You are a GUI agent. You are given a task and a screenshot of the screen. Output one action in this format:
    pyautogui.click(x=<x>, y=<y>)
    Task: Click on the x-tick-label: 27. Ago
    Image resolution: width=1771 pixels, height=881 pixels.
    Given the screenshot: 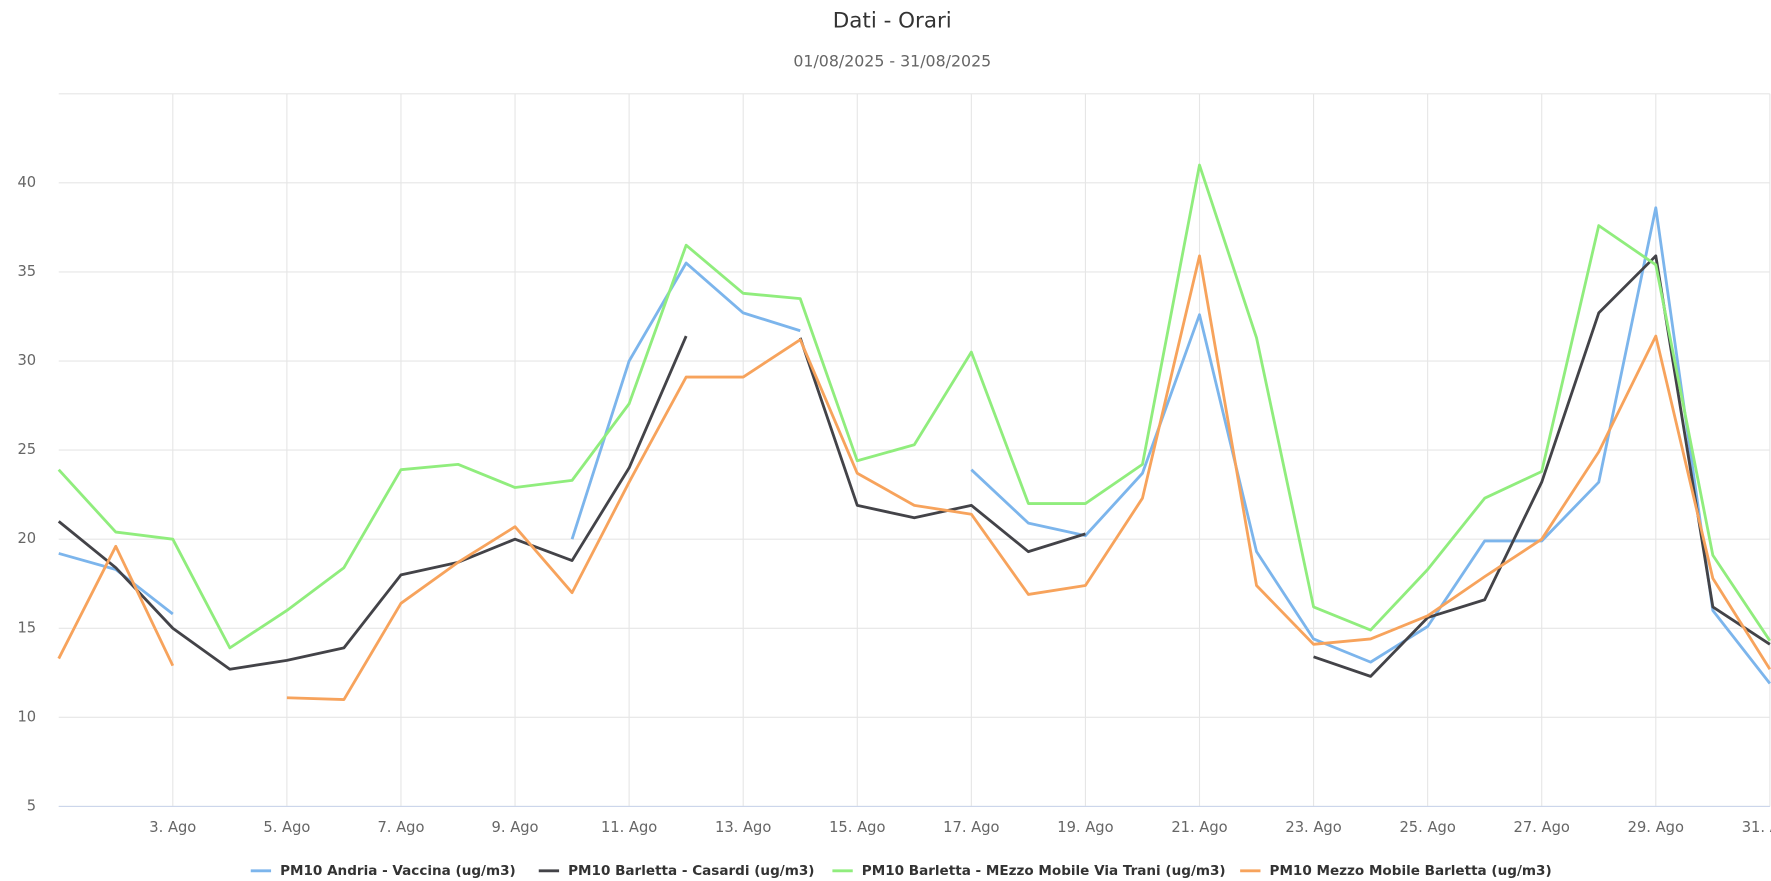 What is the action you would take?
    pyautogui.click(x=1542, y=827)
    